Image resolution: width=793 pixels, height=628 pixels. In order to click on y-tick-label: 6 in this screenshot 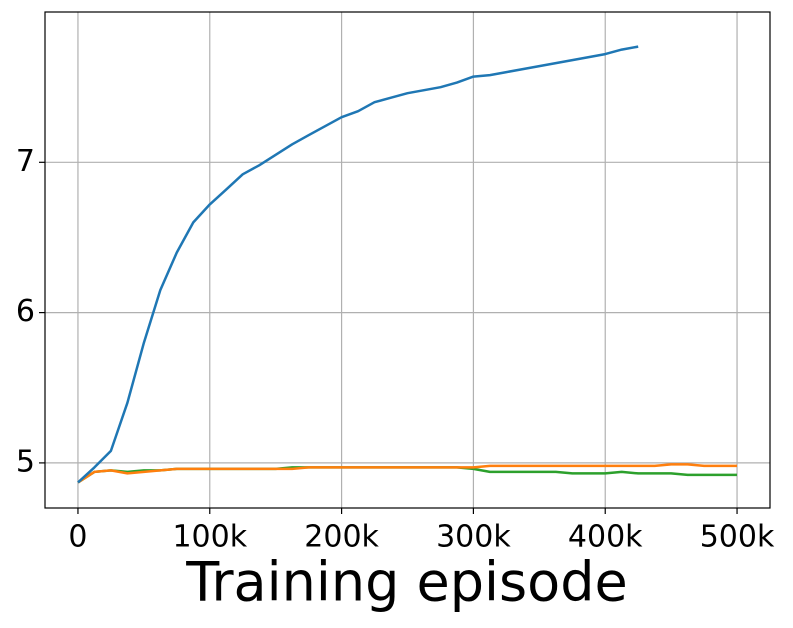, I will do `click(25, 311)`.